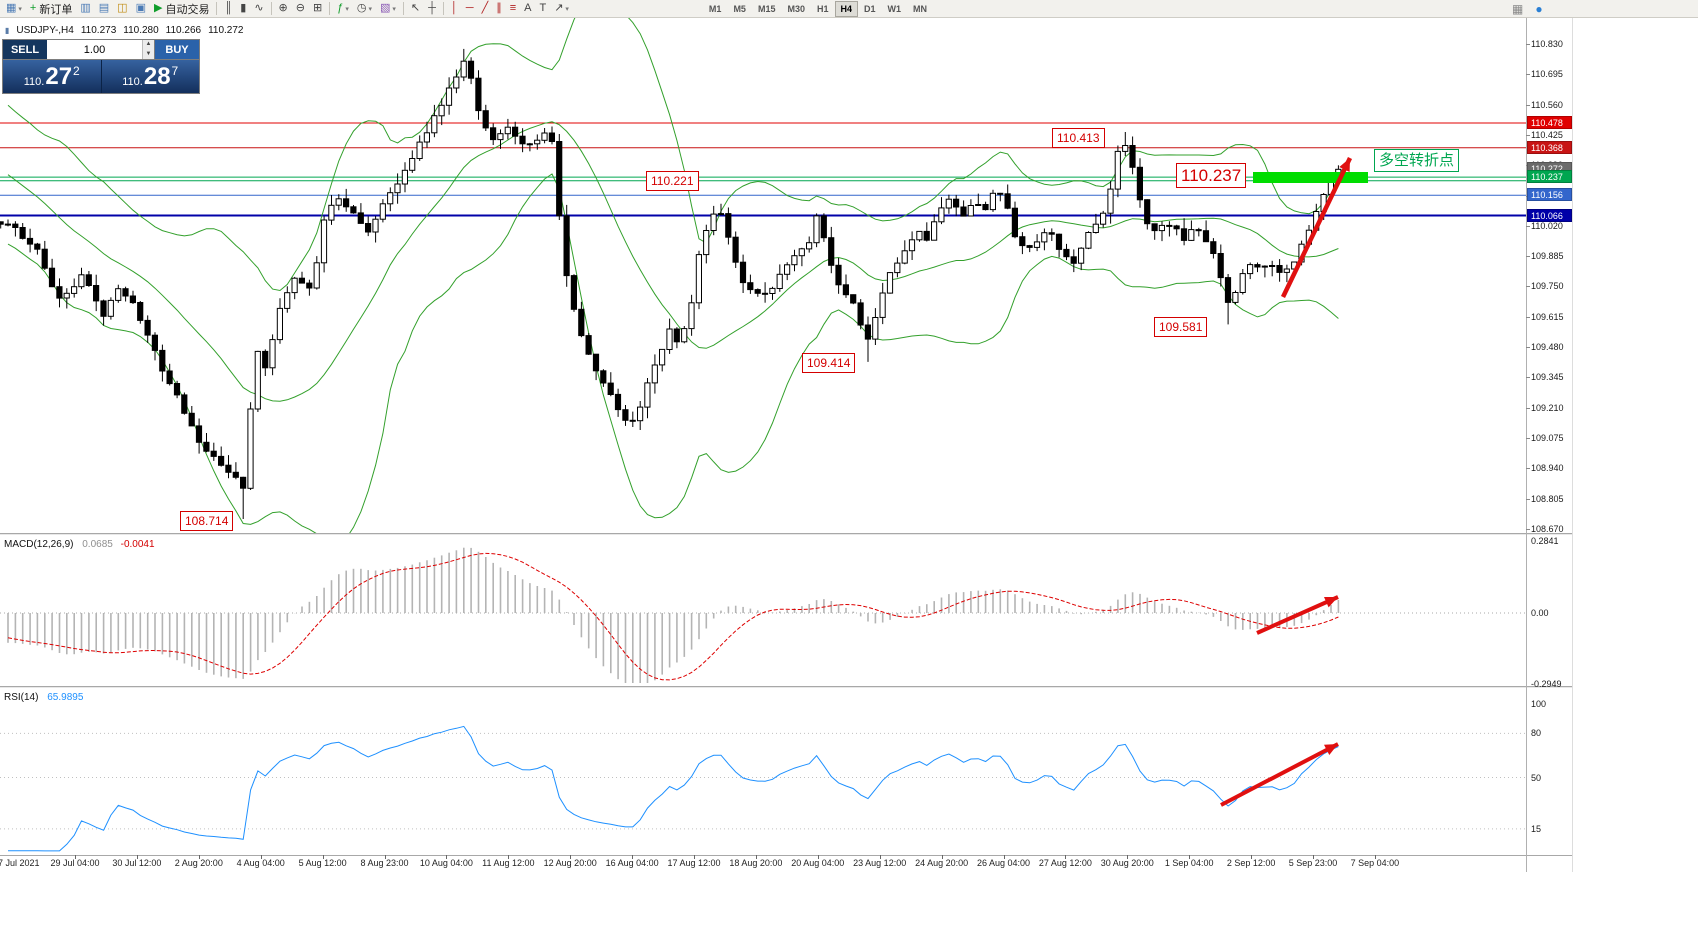 Image resolution: width=1698 pixels, height=942 pixels. Describe the element at coordinates (141, 30) in the screenshot. I see `quote-high: 110.280` at that location.